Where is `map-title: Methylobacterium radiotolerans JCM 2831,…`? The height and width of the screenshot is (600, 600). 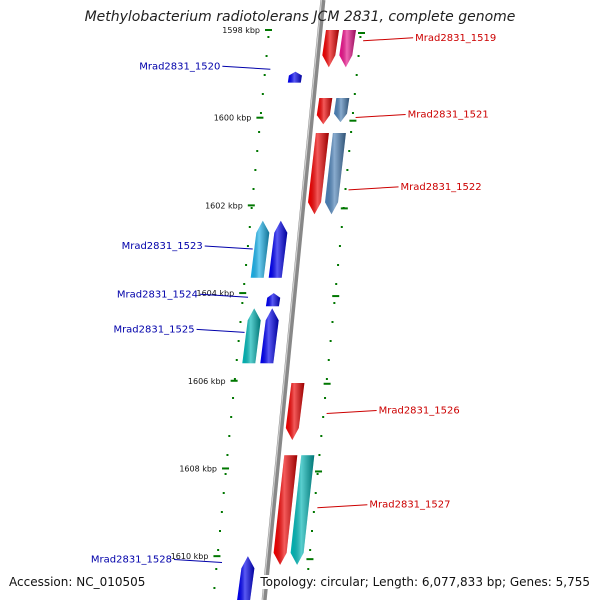 map-title: Methylobacterium radiotolerans JCM 2831,… is located at coordinates (300, 17).